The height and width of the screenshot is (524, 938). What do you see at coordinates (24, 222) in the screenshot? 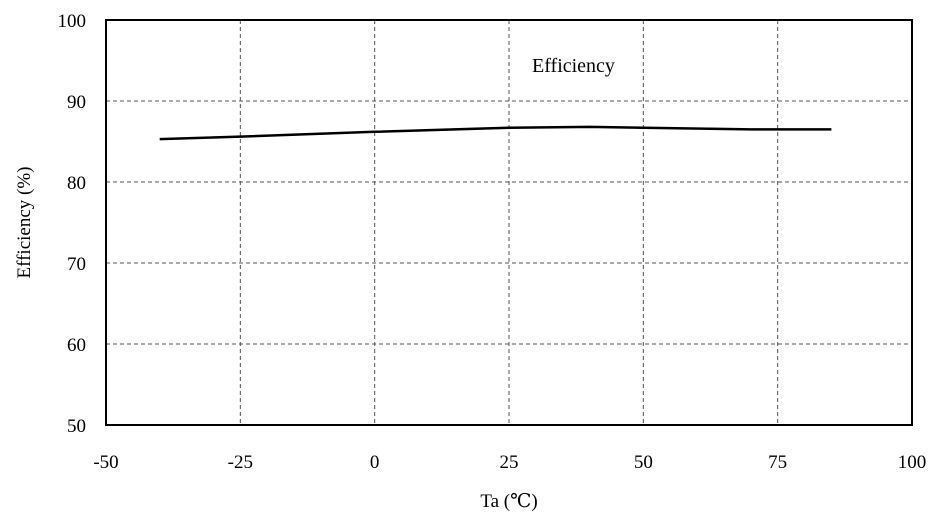
I see `y-axis-title: Efficiency (%)` at bounding box center [24, 222].